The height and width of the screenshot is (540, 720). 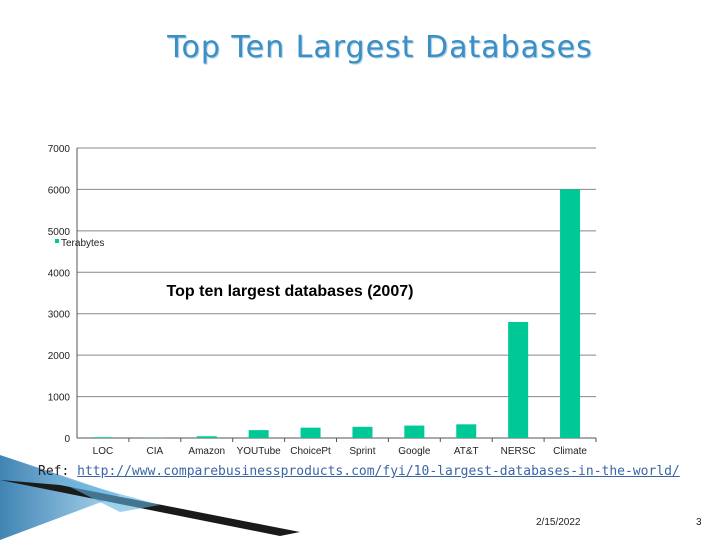 What do you see at coordinates (59, 273) in the screenshot?
I see `y-tick-label: 4000` at bounding box center [59, 273].